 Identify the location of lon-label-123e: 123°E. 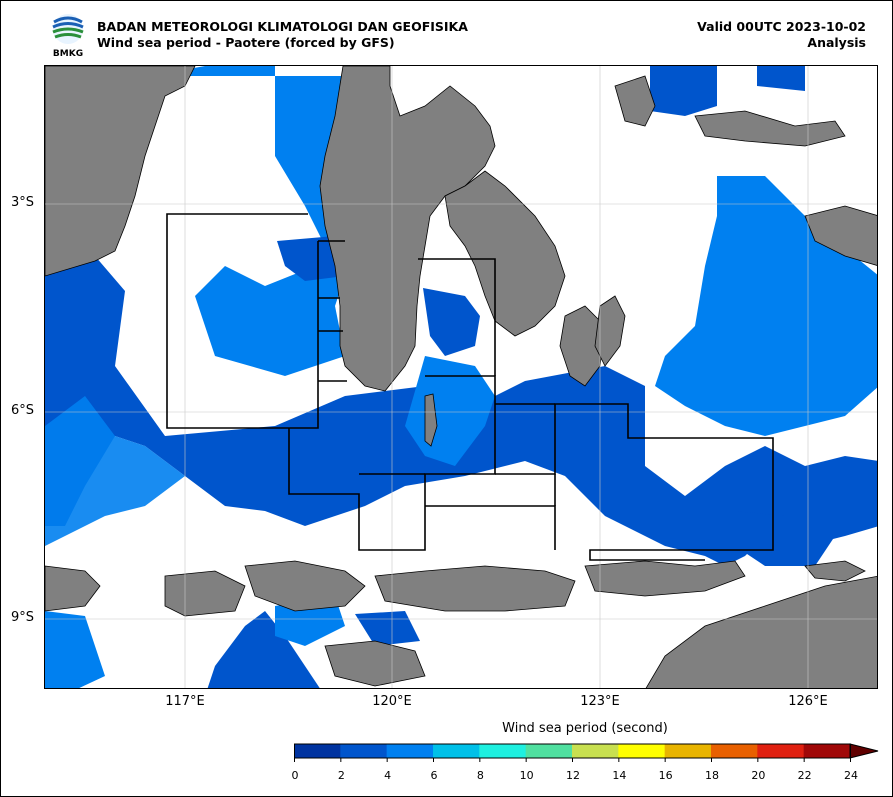
(600, 701).